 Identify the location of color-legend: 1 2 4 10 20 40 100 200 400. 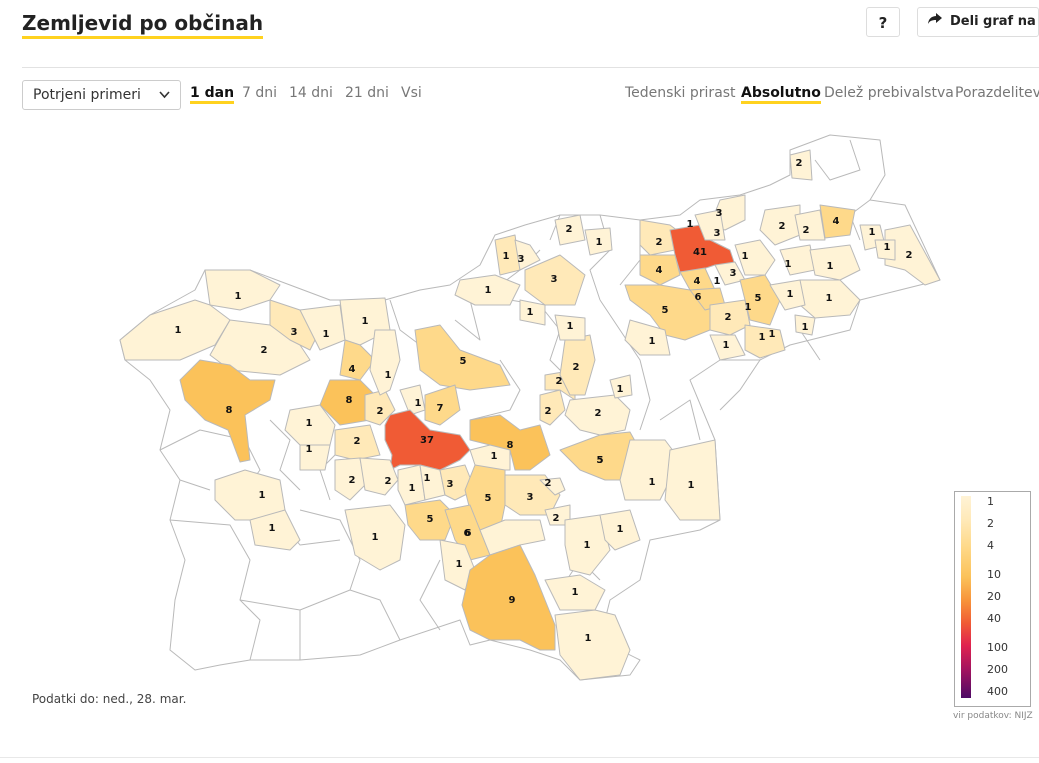
(992, 599).